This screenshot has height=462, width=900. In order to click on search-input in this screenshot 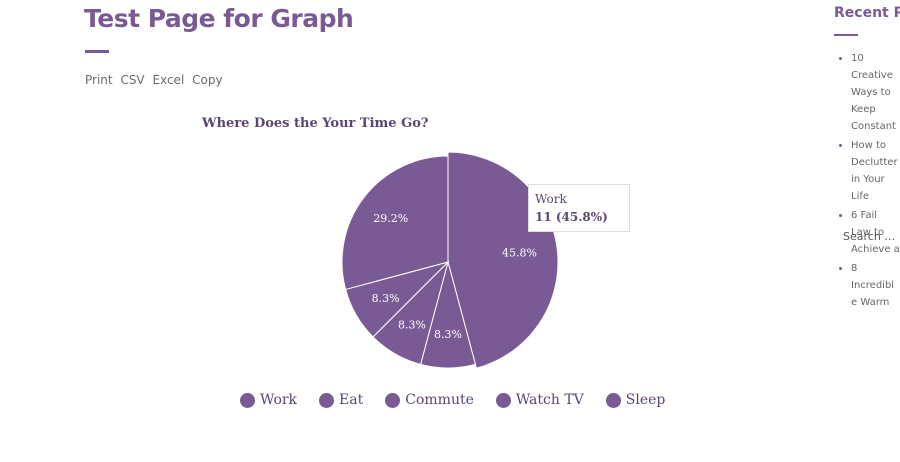, I will do `click(867, 236)`.